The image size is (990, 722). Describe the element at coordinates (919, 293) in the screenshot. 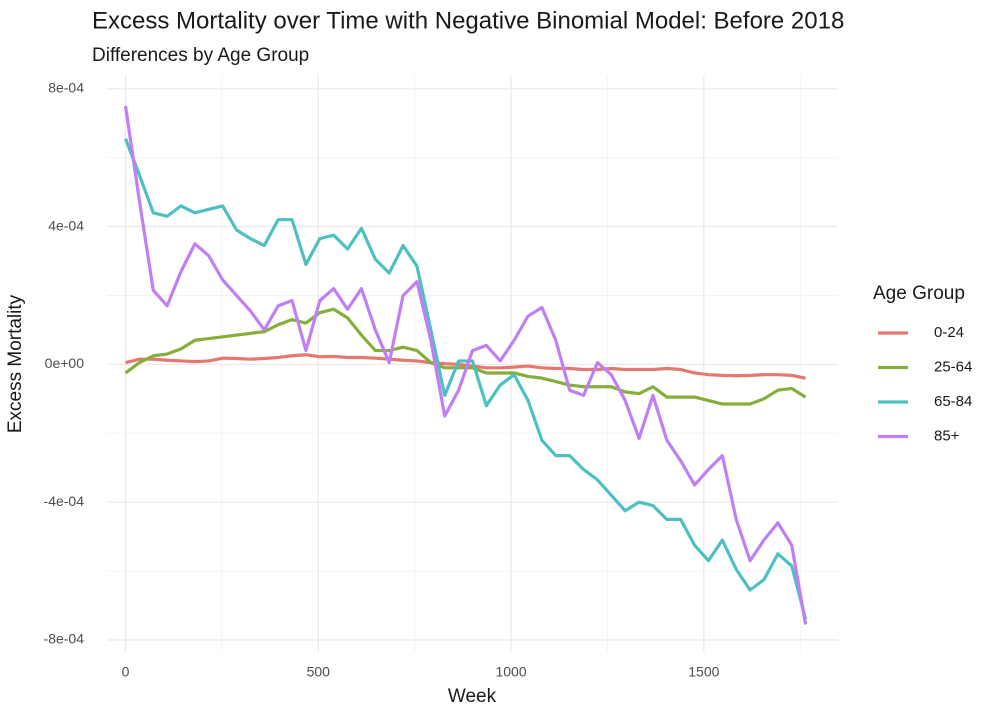

I see `legend-title: Age Group` at that location.